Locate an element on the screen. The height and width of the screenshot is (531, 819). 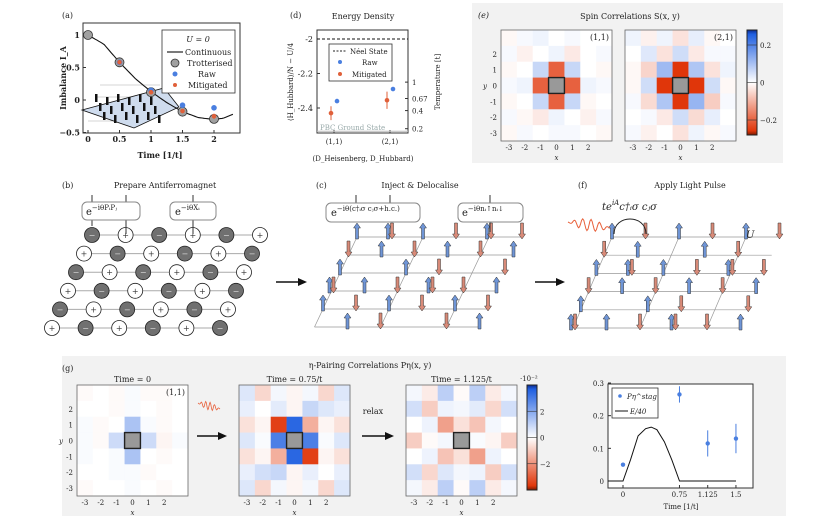
gate-exponent: −iθPᵢPⱼ is located at coordinates (104, 208).